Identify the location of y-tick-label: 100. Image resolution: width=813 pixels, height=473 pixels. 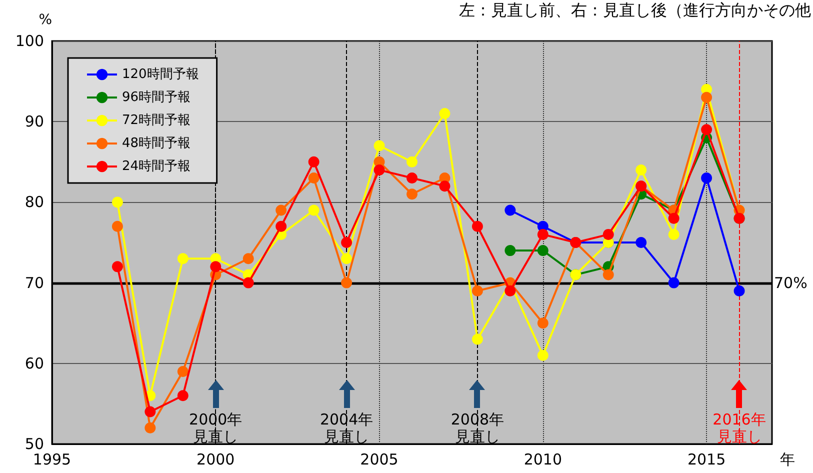
(29, 41).